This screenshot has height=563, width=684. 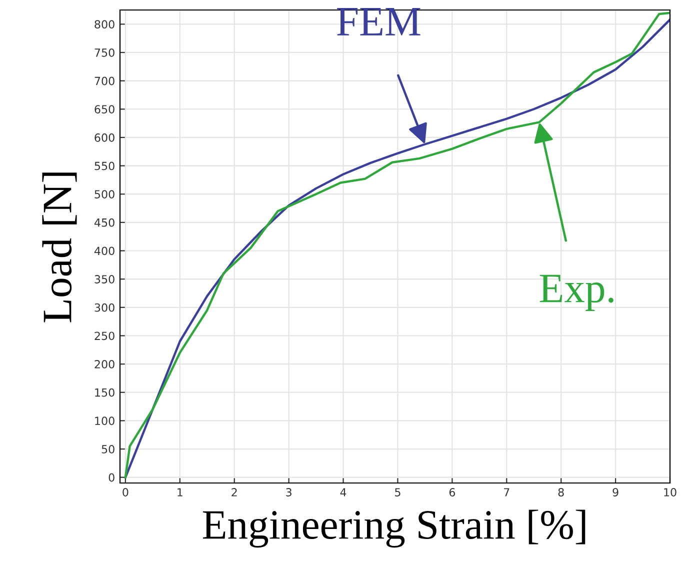 I want to click on y-tick-label: 650, so click(x=104, y=109).